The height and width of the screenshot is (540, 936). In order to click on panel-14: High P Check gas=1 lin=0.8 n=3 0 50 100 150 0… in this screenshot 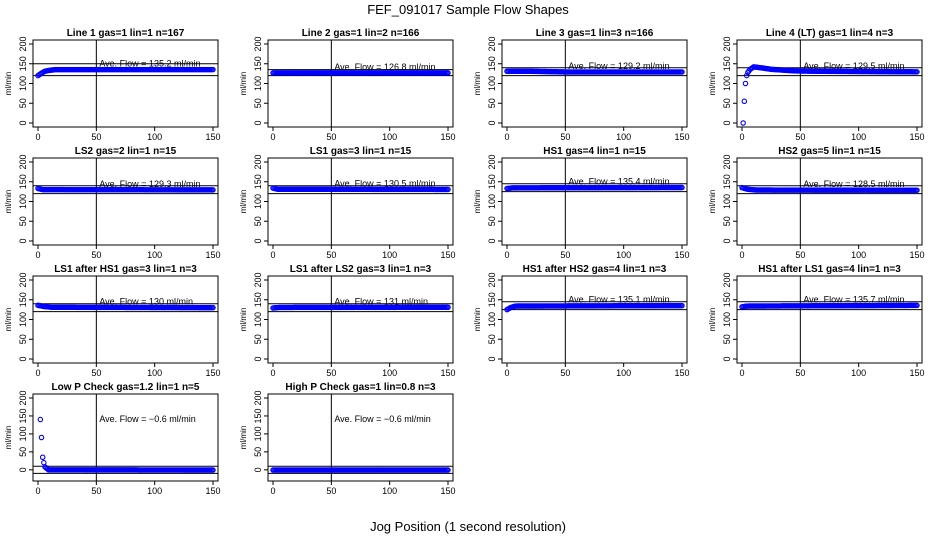, I will do `click(347, 439)`.